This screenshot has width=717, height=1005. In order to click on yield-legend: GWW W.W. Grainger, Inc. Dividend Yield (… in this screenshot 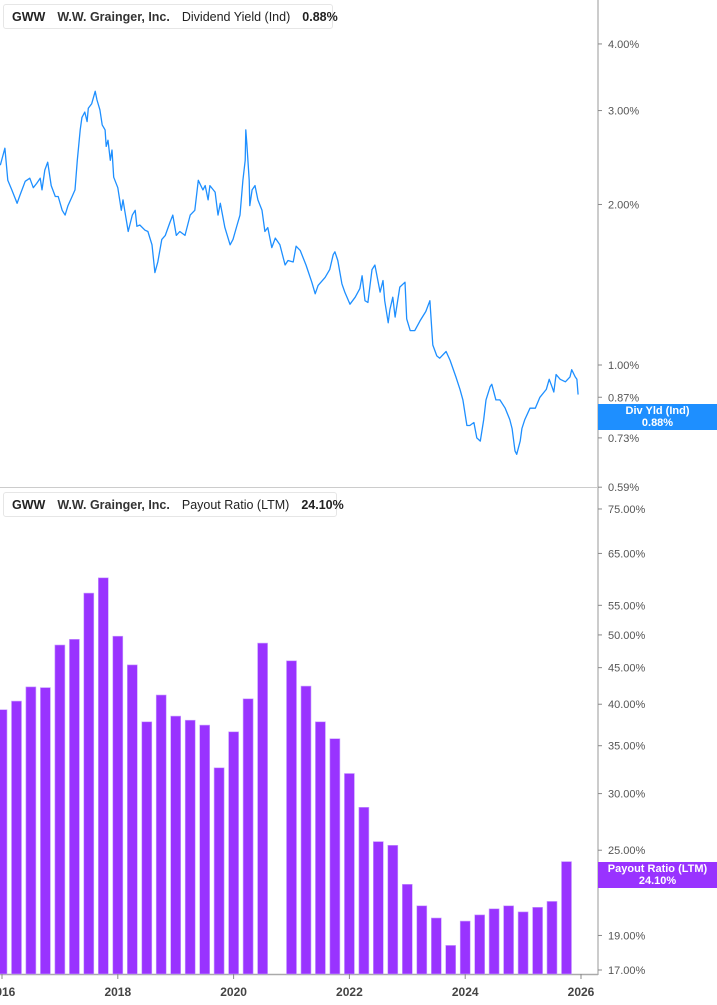, I will do `click(170, 16)`.